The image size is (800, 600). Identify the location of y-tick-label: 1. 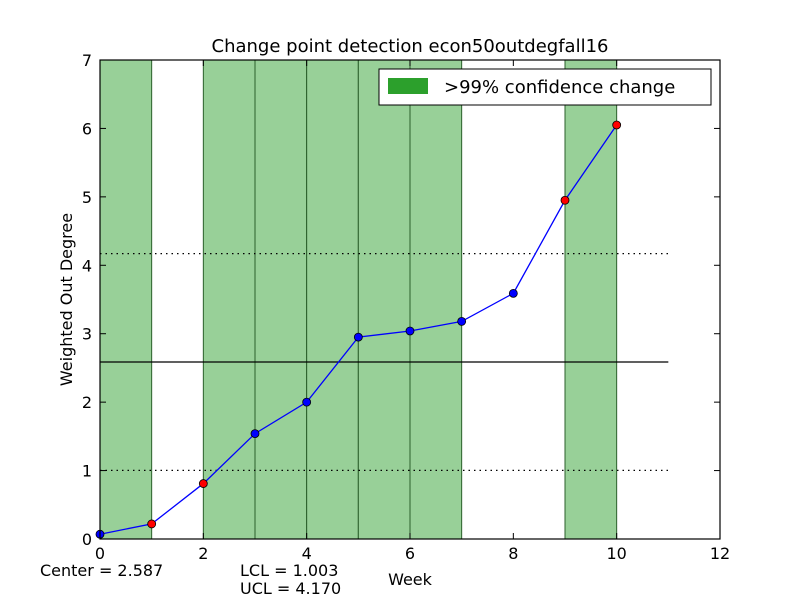
(87, 471).